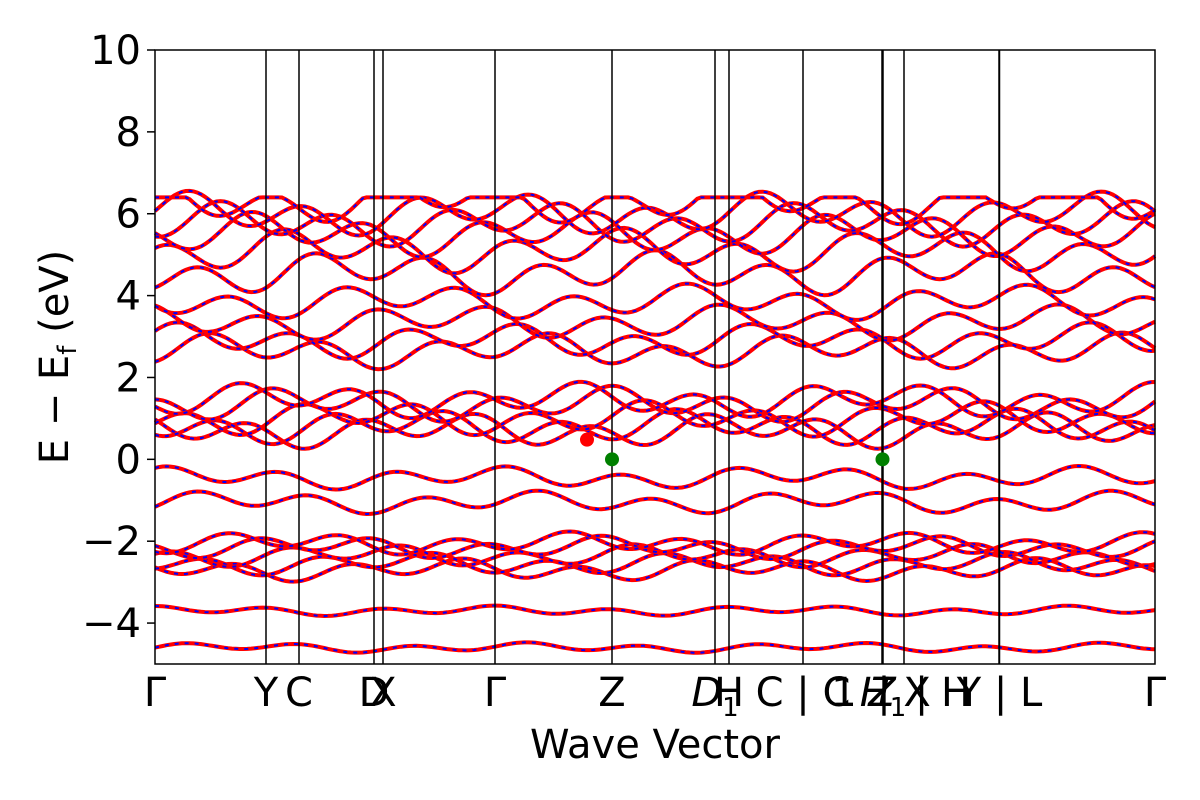 Image resolution: width=1200 pixels, height=800 pixels. I want to click on x-tick-label: H, so click(729, 693).